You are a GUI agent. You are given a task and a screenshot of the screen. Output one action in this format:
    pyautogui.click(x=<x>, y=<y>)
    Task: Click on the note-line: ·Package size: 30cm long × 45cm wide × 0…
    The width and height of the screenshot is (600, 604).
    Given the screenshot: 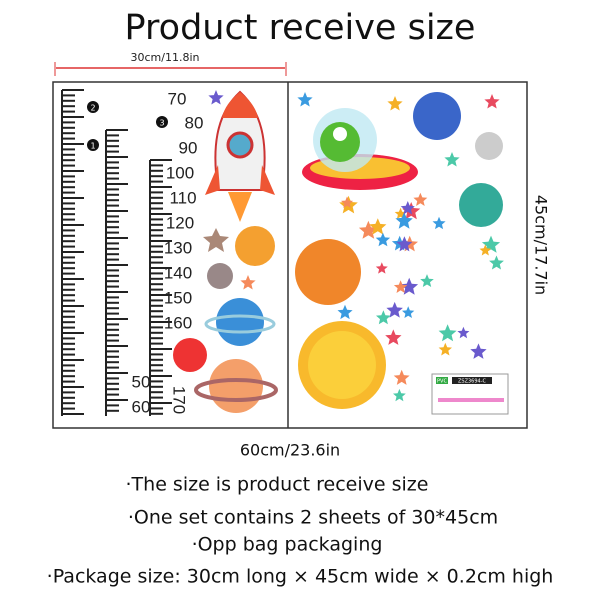 What is the action you would take?
    pyautogui.click(x=300, y=577)
    